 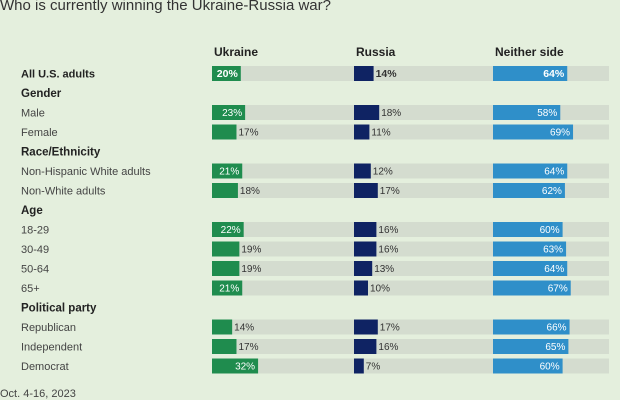 I want to click on row-label: 65+, so click(x=30, y=289).